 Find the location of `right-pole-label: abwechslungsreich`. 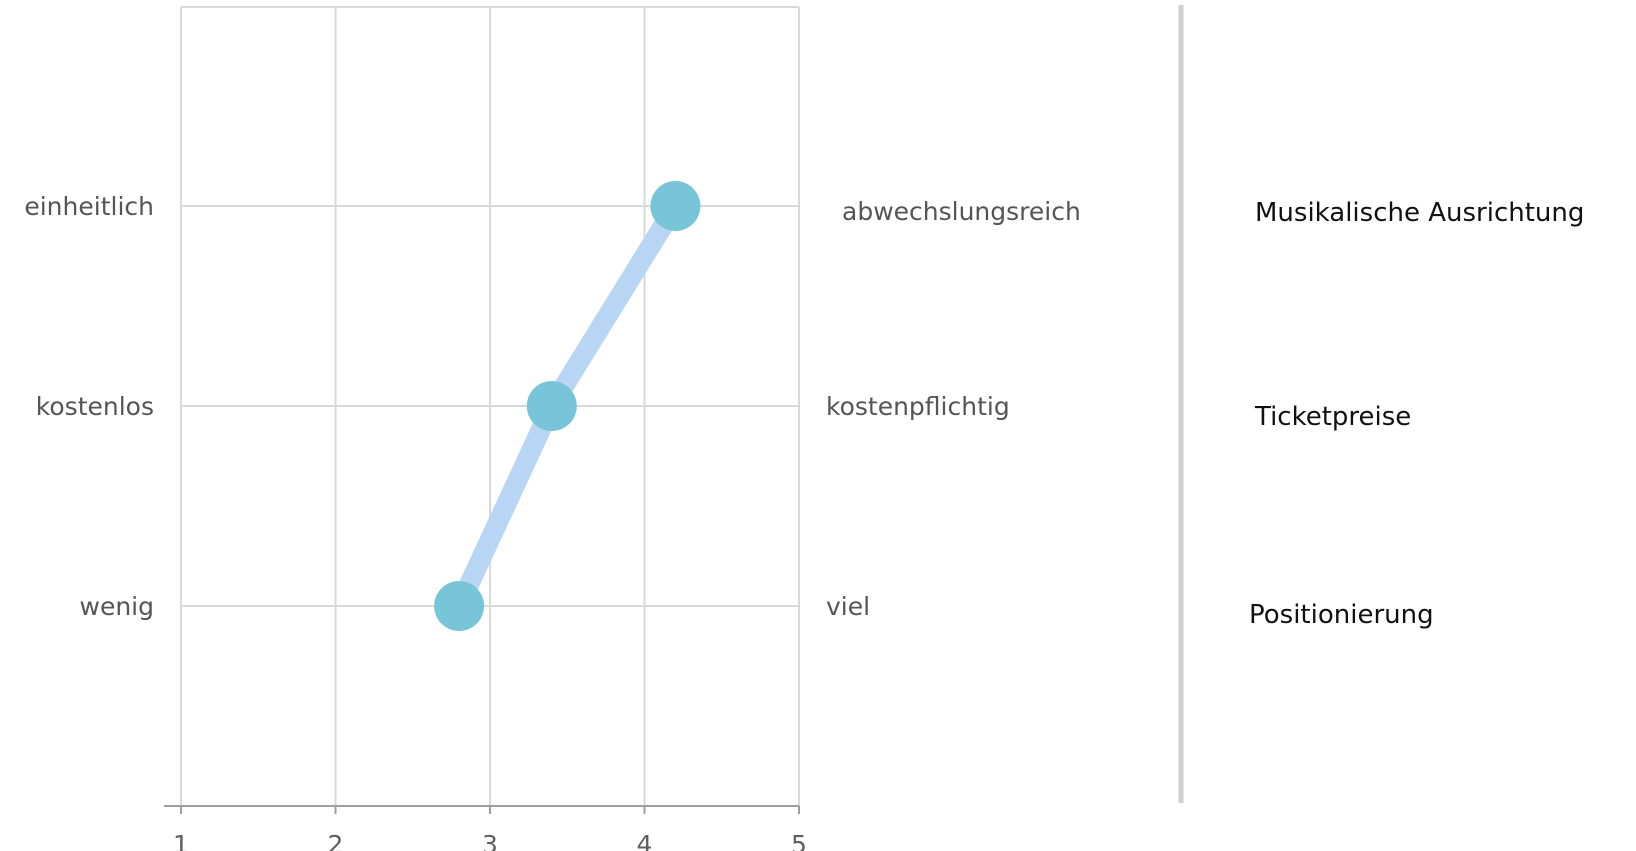

right-pole-label: abwechslungsreich is located at coordinates (961, 211).